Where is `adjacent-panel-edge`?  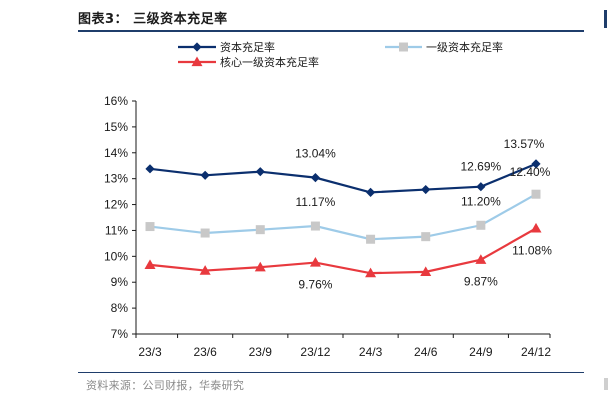 adjacent-panel-edge is located at coordinates (605, 19).